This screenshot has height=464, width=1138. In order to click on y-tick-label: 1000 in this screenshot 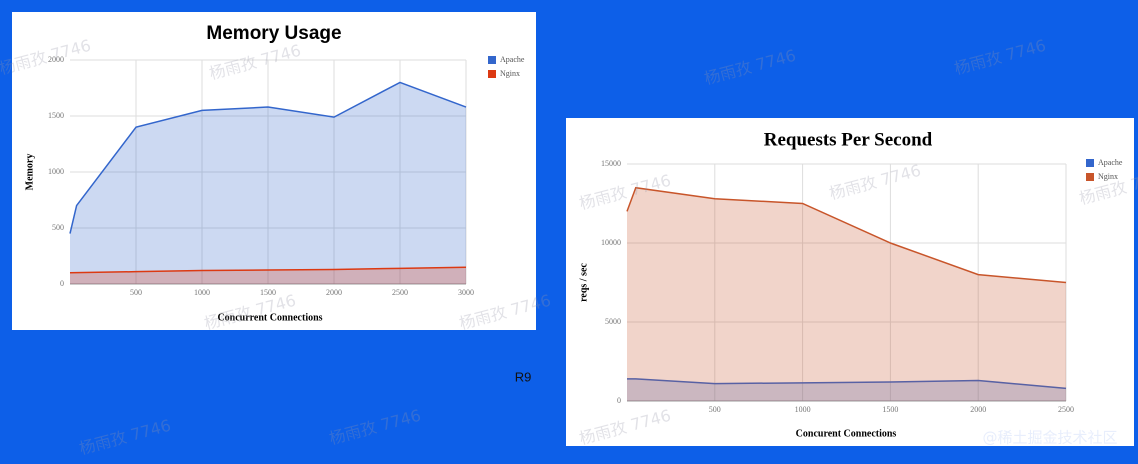, I will do `click(56, 171)`.